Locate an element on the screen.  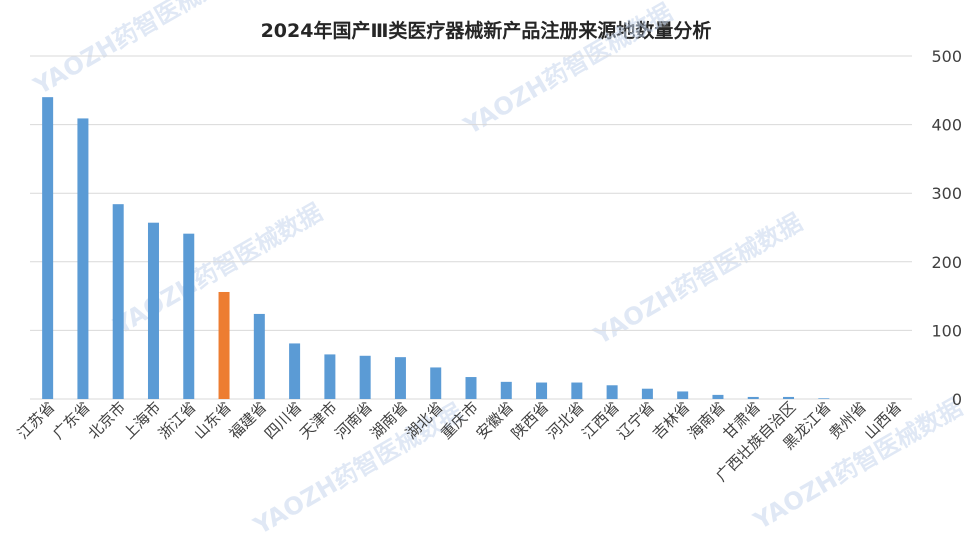
y-tick-label: 100 is located at coordinates (946, 330).